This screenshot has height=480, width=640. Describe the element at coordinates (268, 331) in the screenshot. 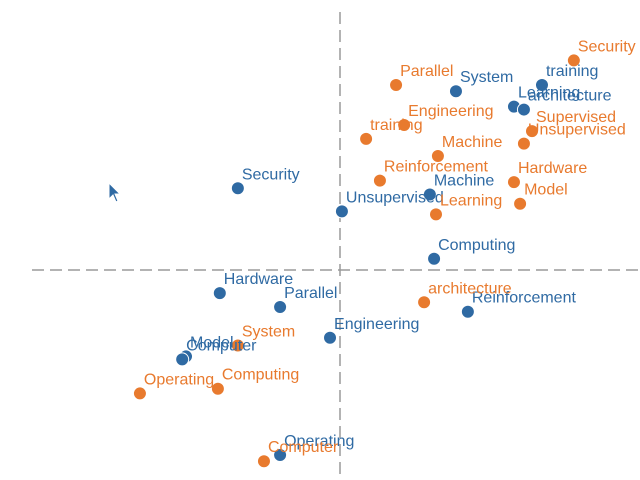

I see `point-label-s1-12: System` at that location.